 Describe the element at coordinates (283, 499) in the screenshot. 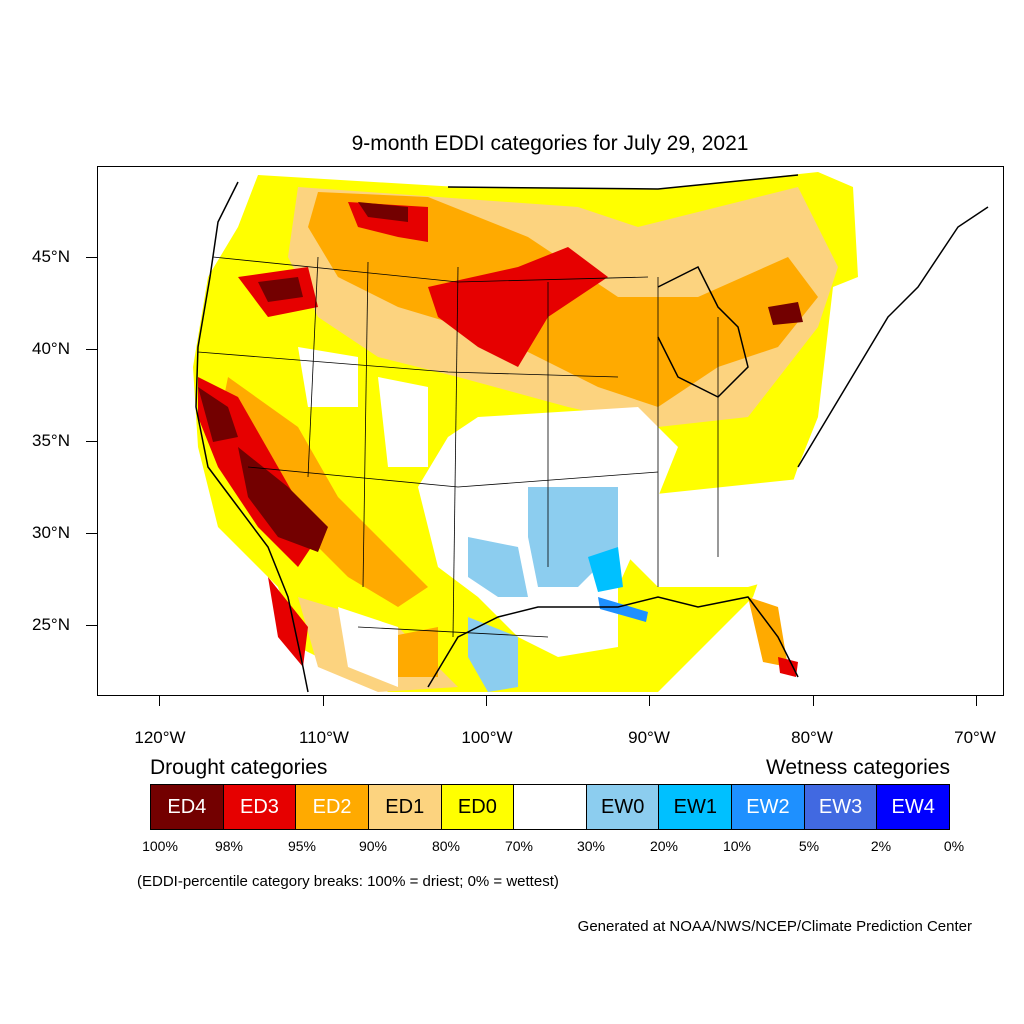

I see `region-ed4-arizona` at that location.